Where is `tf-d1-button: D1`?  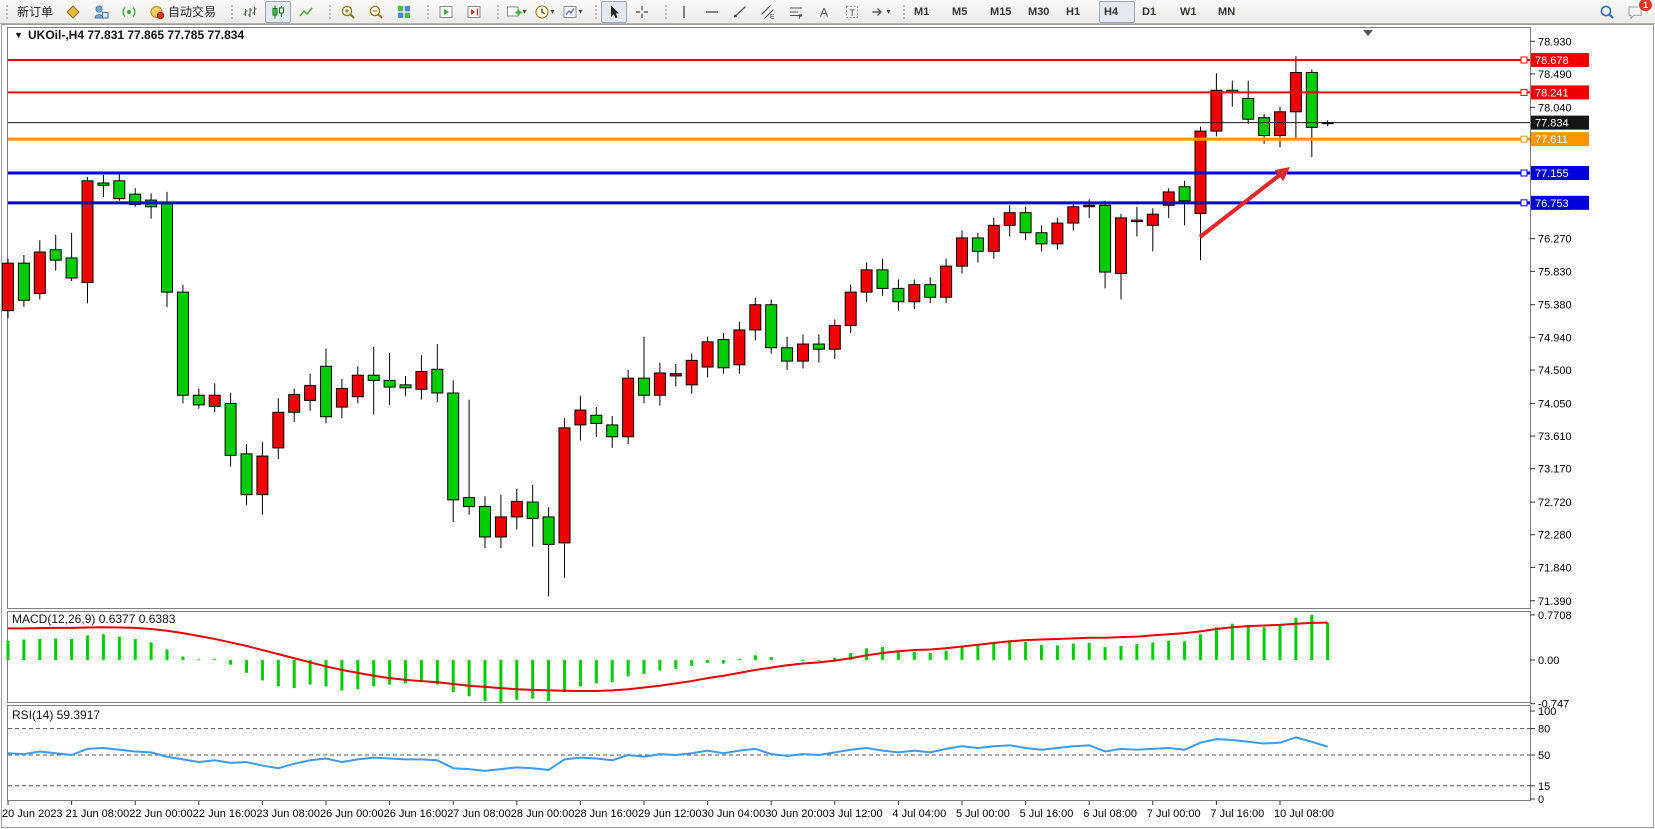
tf-d1-button: D1 is located at coordinates (1155, 12).